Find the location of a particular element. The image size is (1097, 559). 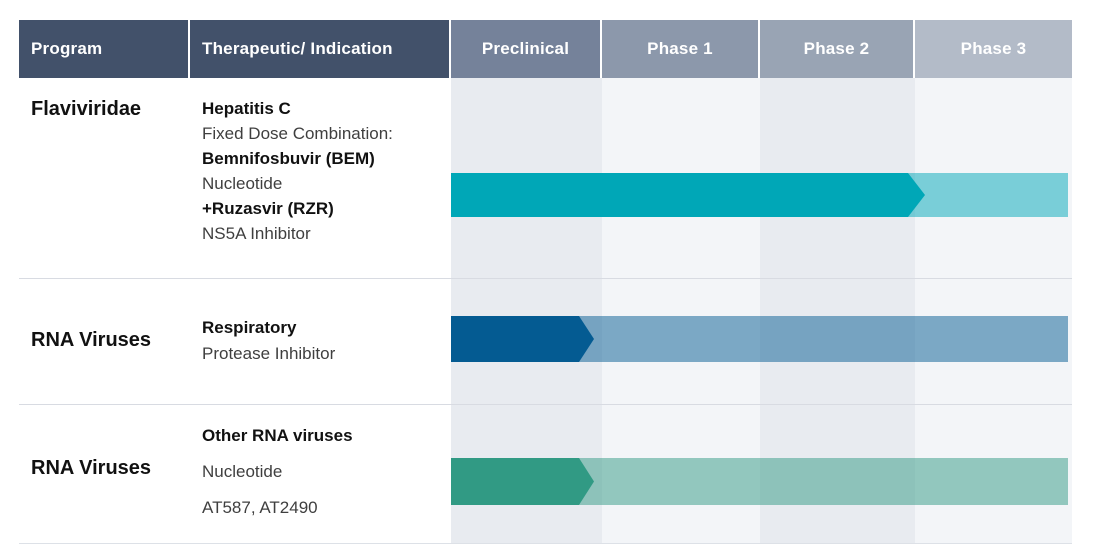

indication-line: Respiratory is located at coordinates (249, 327).